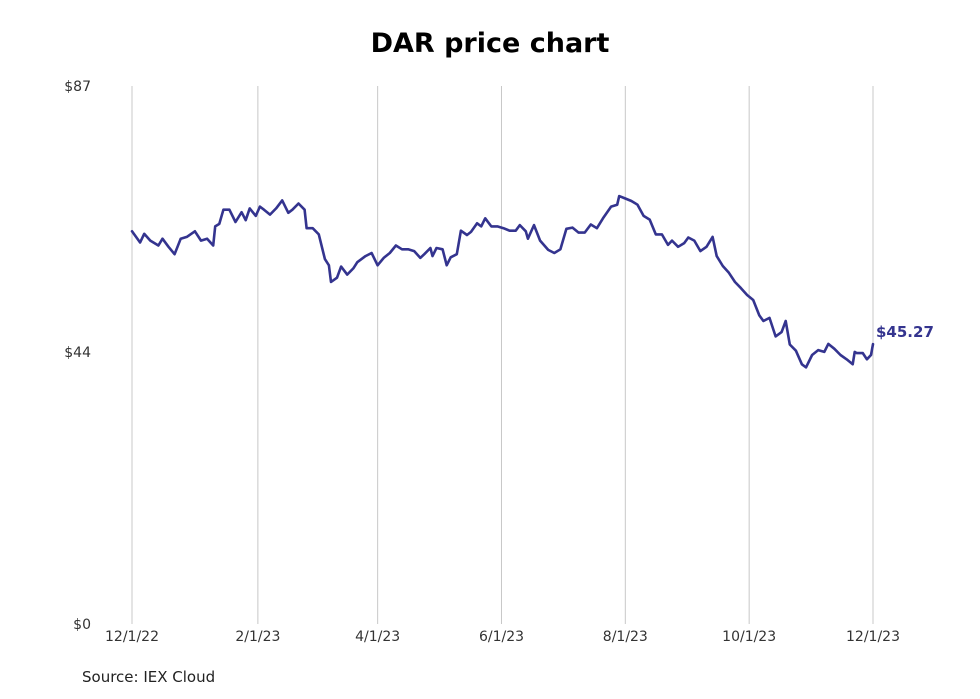 Image resolution: width=980 pixels, height=699 pixels. What do you see at coordinates (625, 637) in the screenshot?
I see `x-tick-label: 8/1/23` at bounding box center [625, 637].